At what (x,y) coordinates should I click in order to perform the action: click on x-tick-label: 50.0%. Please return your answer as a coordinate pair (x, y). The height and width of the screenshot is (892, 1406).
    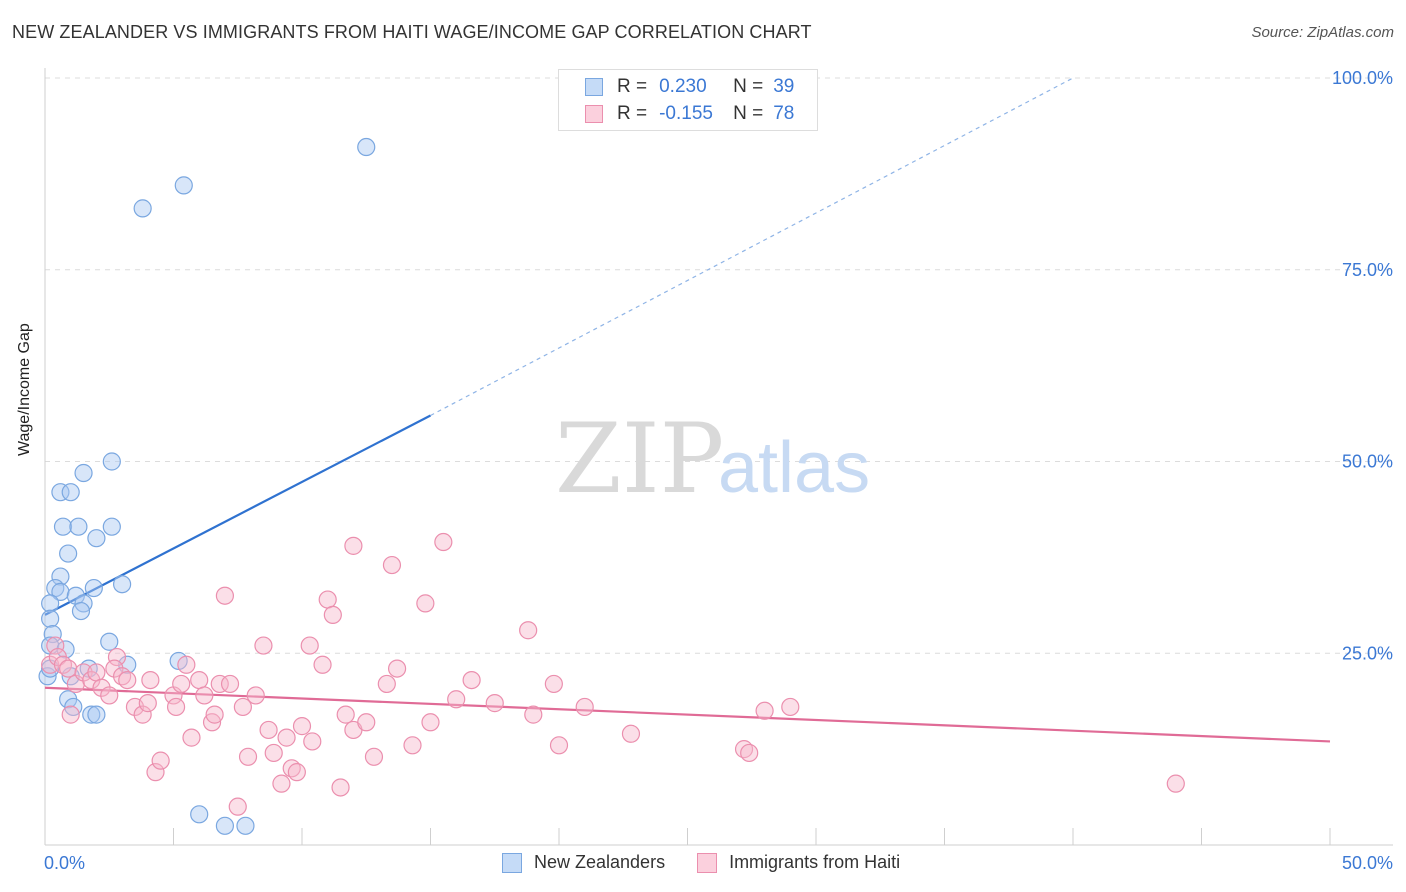
    Looking at the image, I should click on (1367, 863).